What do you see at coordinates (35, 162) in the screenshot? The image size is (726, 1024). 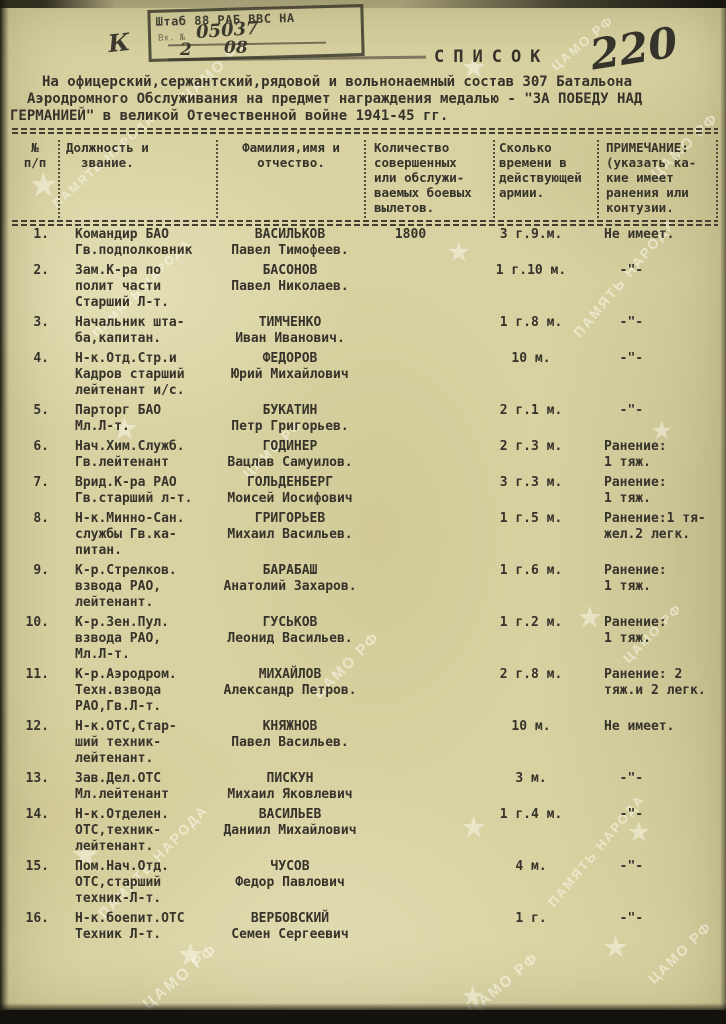 I see `header-line: п/п` at bounding box center [35, 162].